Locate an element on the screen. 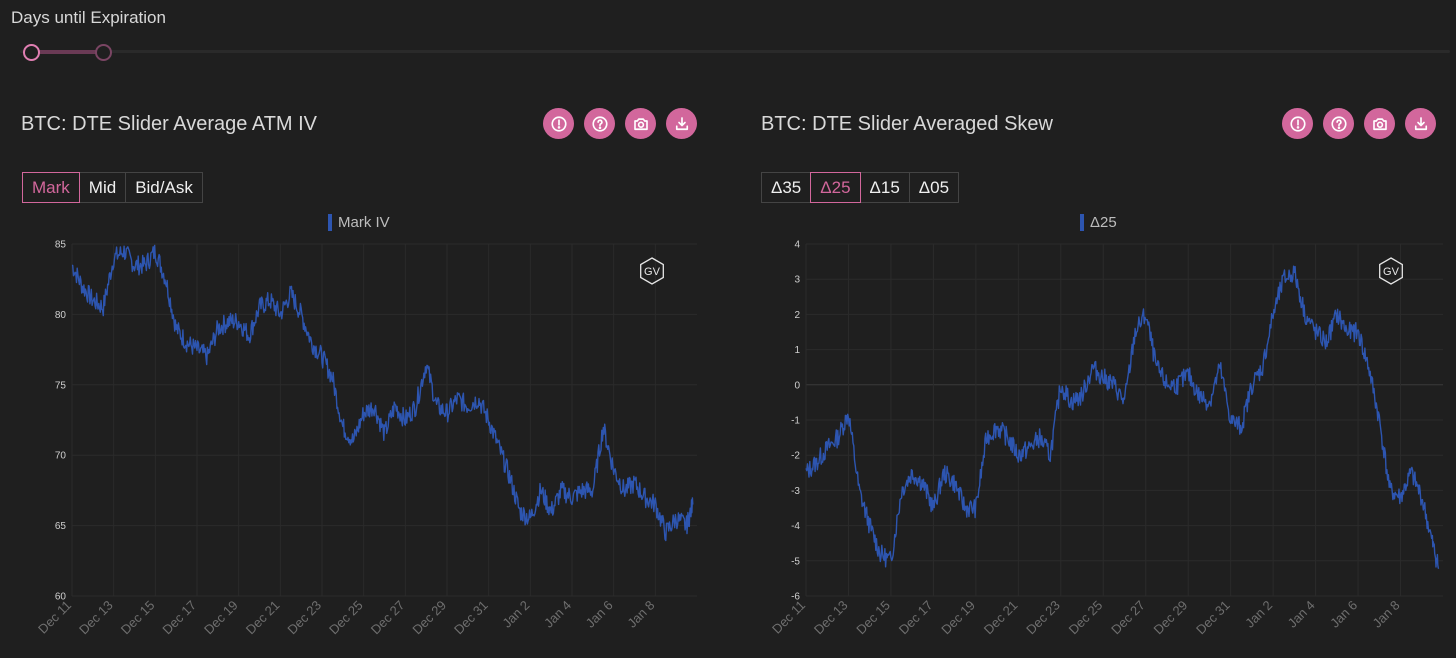  delta-15-button: Δ15 is located at coordinates (884, 187).